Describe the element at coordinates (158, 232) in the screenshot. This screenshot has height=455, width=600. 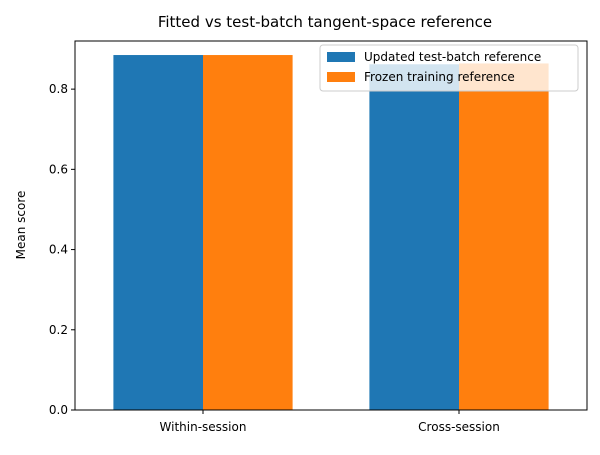
I see `bar-series1-cat1` at that location.